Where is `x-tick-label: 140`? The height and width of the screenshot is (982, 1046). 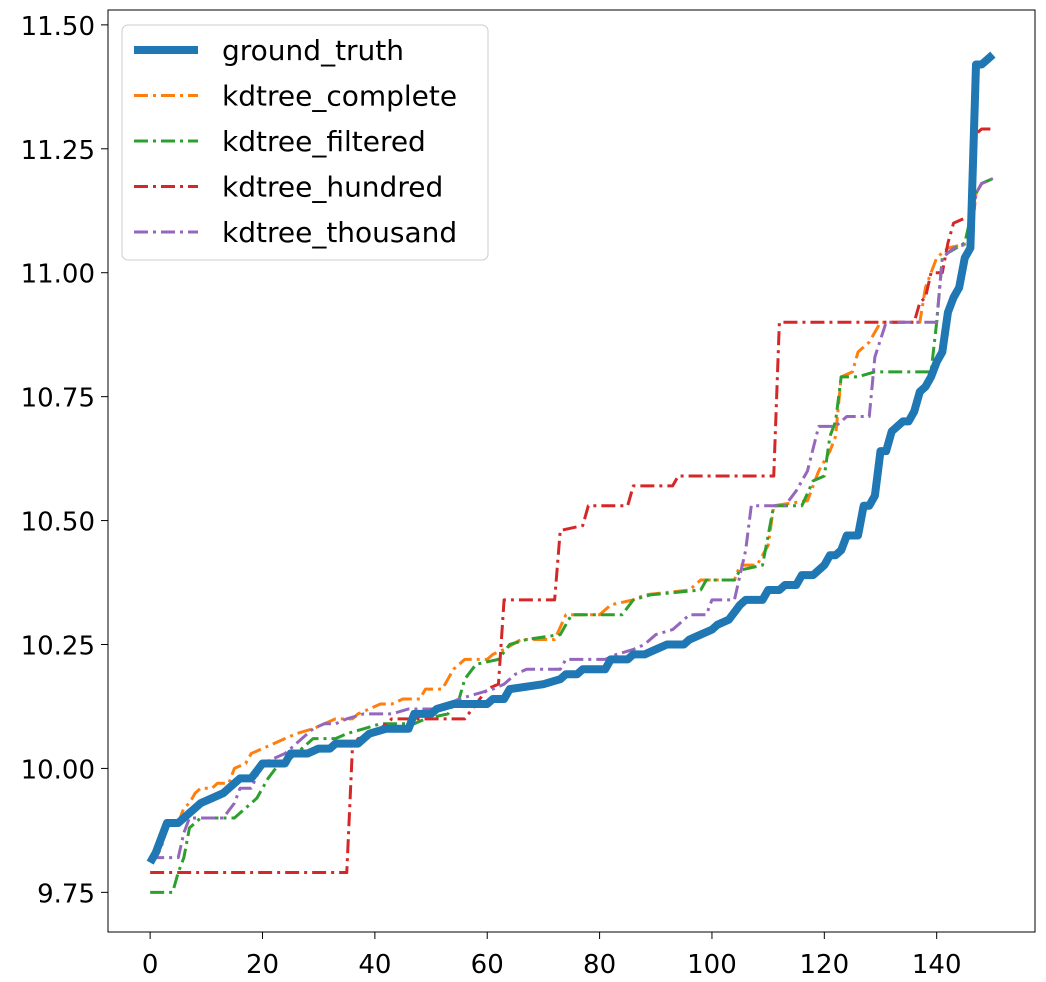 x-tick-label: 140 is located at coordinates (937, 965).